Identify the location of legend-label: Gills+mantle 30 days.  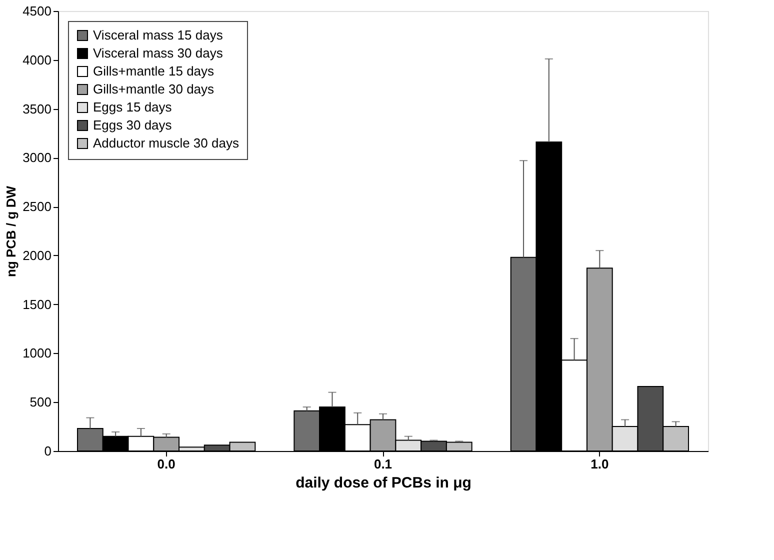
(154, 89).